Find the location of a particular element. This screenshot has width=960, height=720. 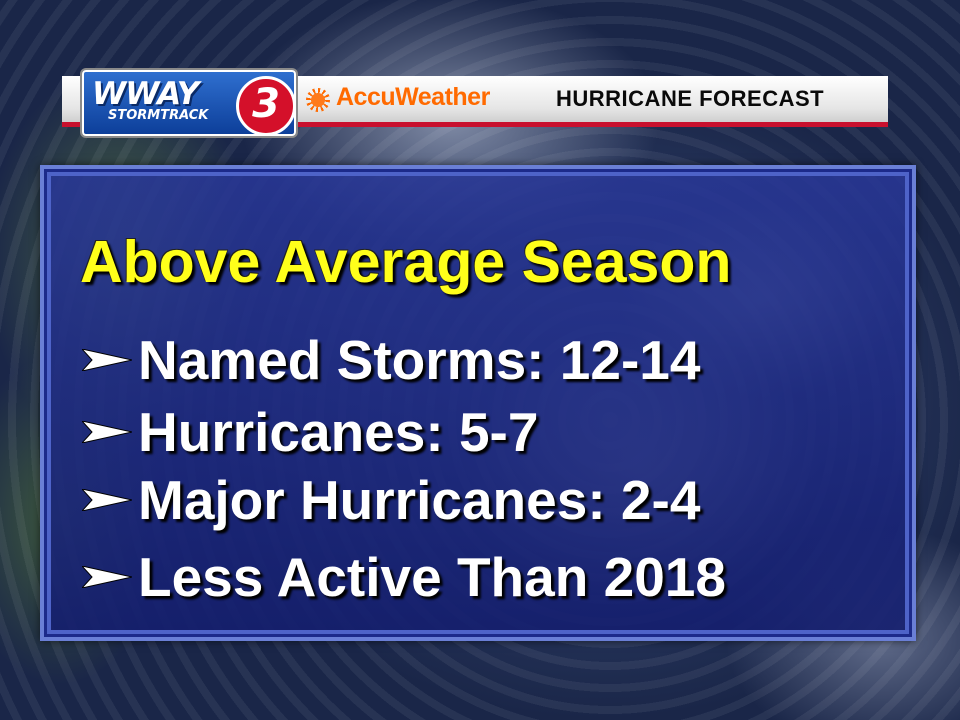

list-item: Hurricanes: 5-7 is located at coordinates (310, 435).